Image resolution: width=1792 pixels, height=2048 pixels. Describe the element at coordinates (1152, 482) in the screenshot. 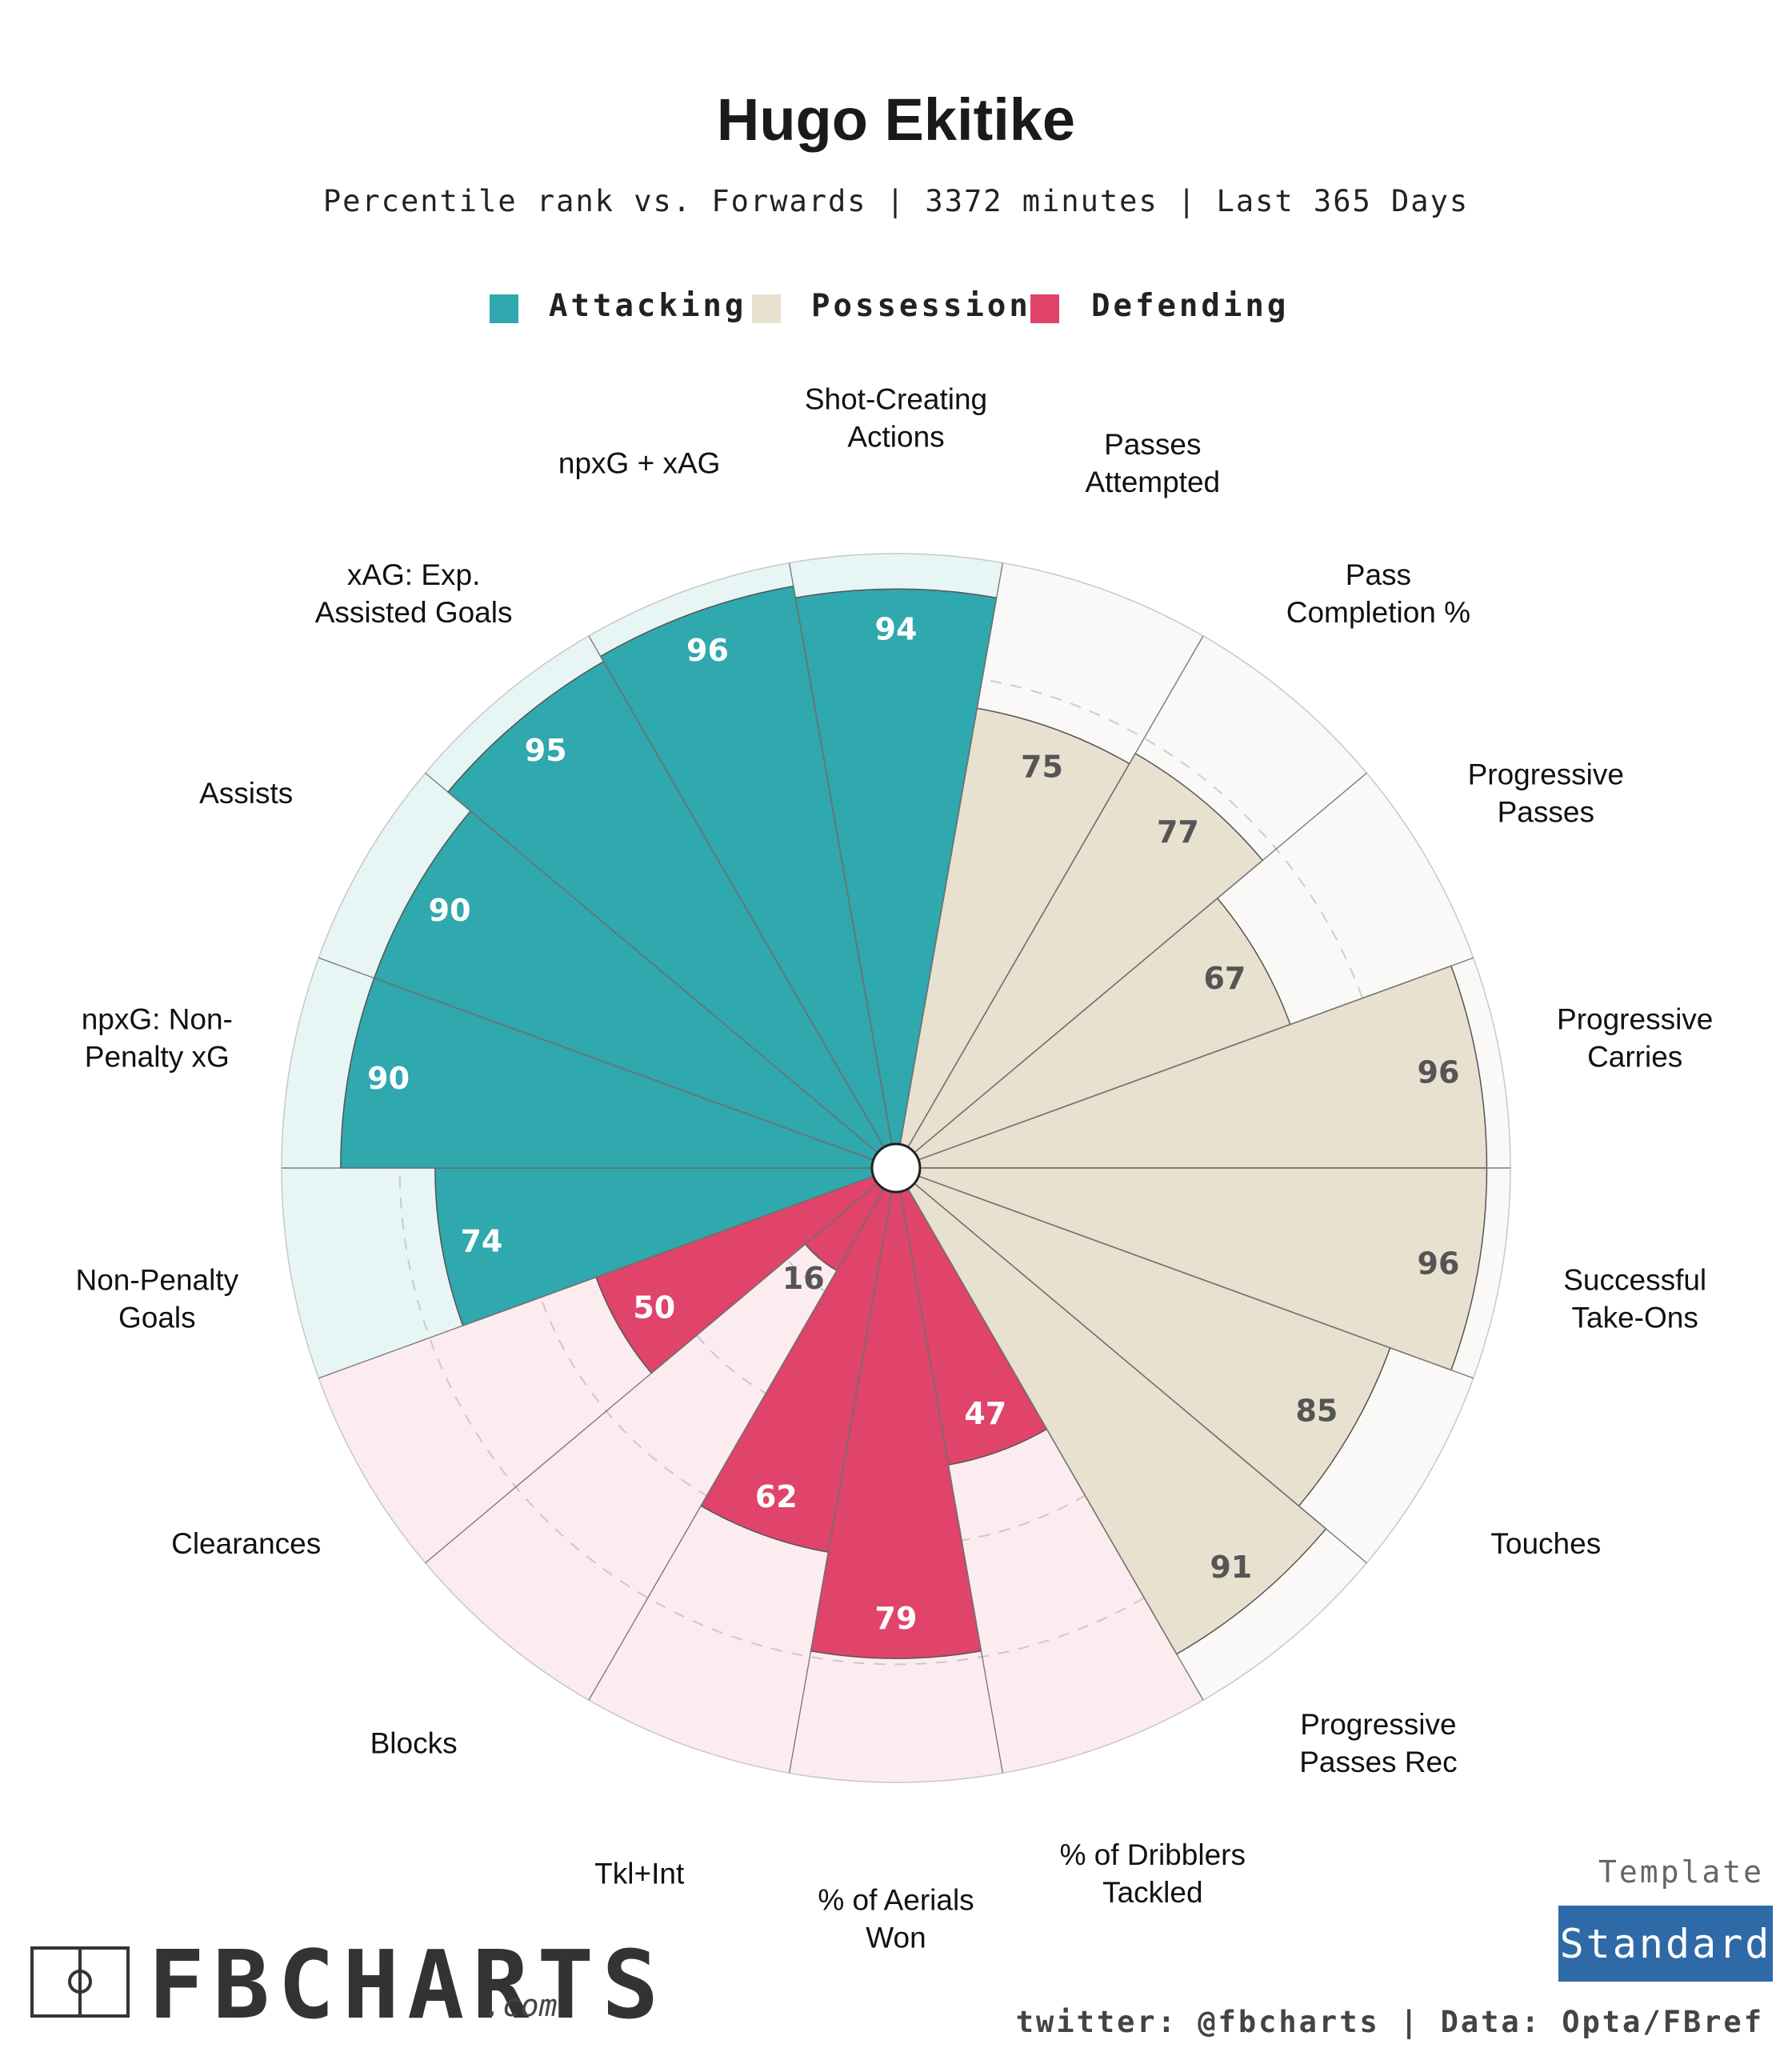

I see `metric-label-line: Attempted` at that location.